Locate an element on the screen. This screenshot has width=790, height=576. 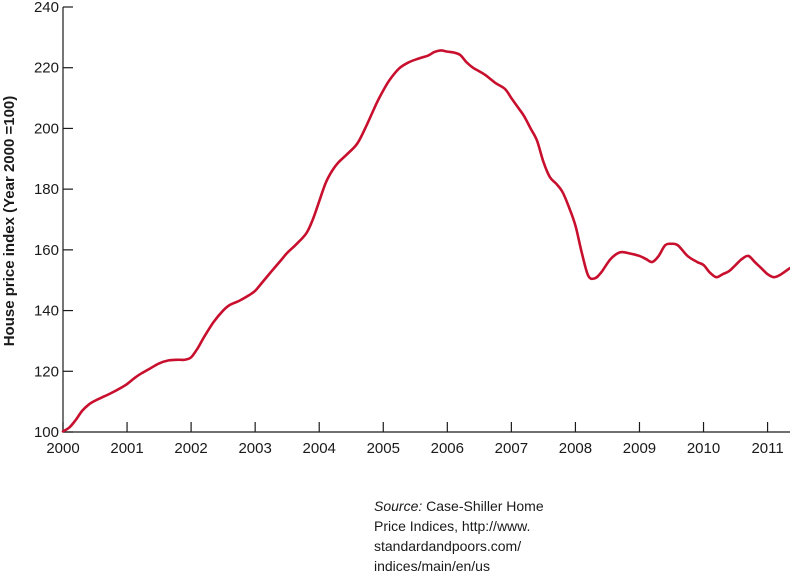
x-tick-label: 2009 is located at coordinates (639, 448).